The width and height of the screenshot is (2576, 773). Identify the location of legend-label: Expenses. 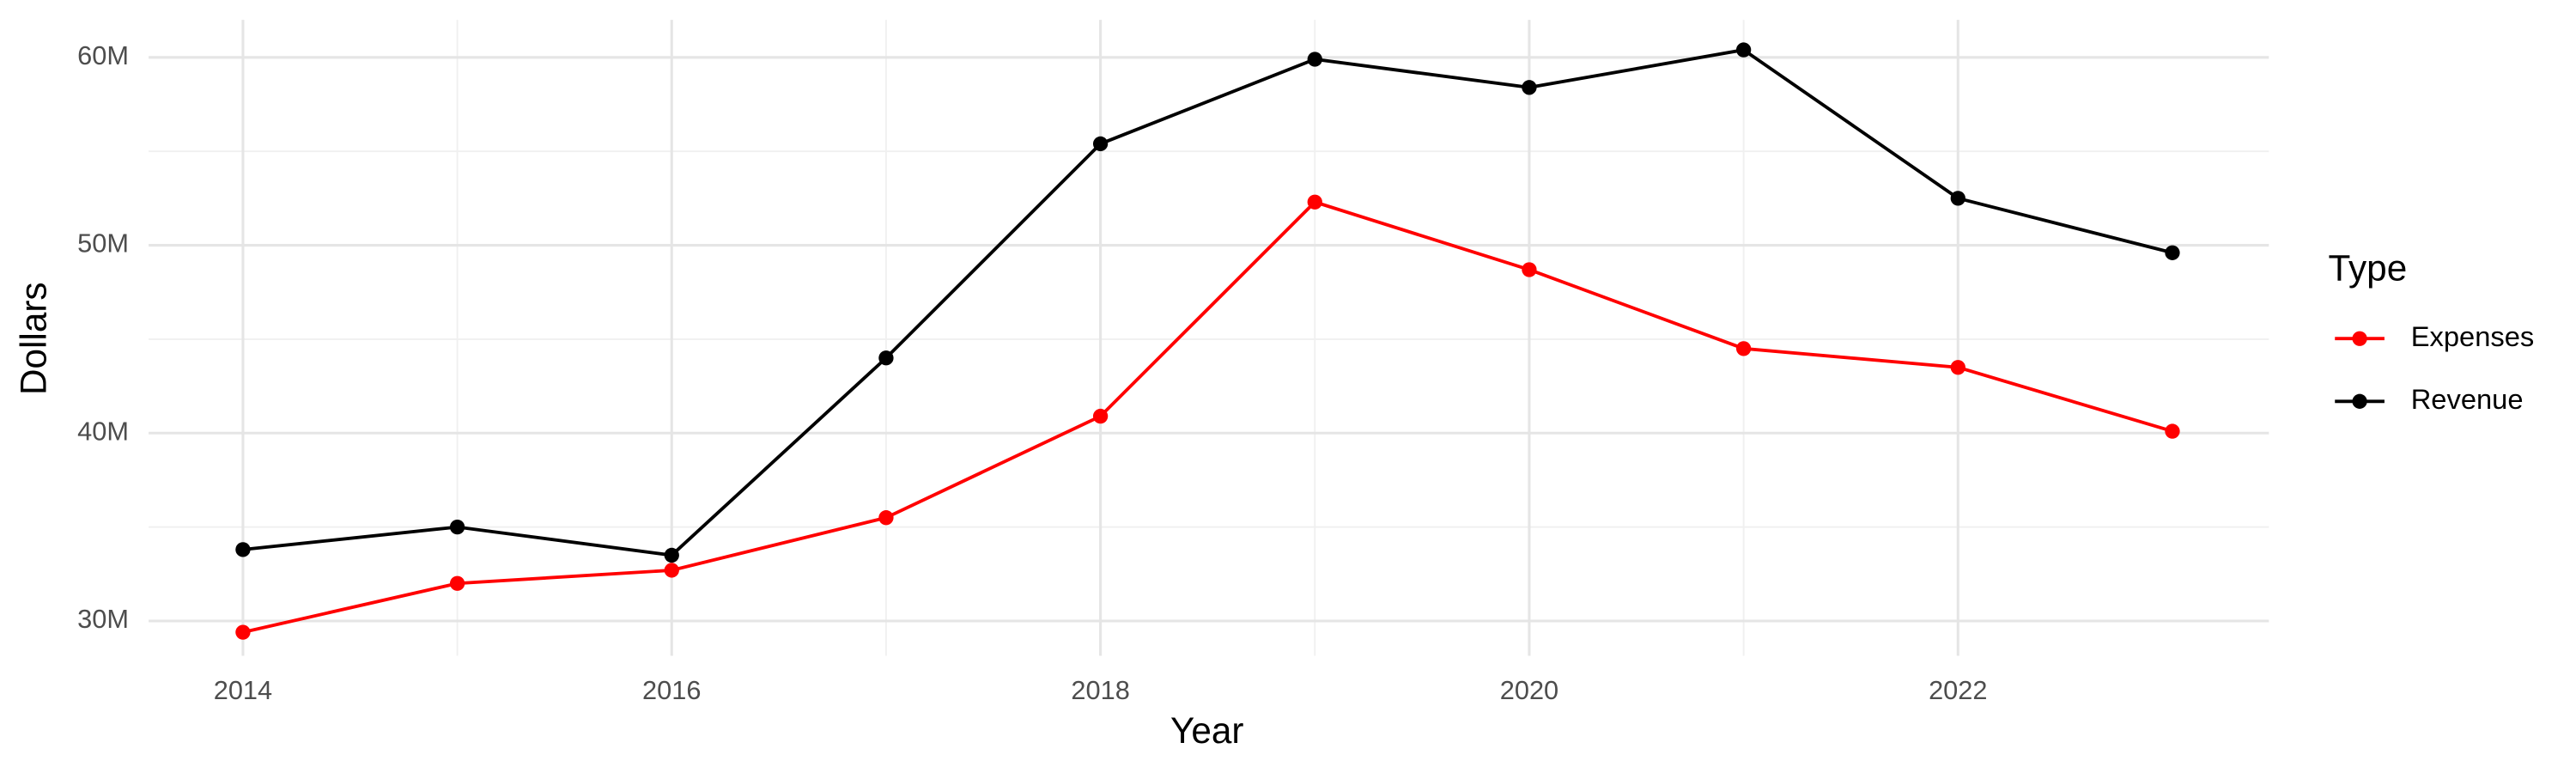
(2473, 336).